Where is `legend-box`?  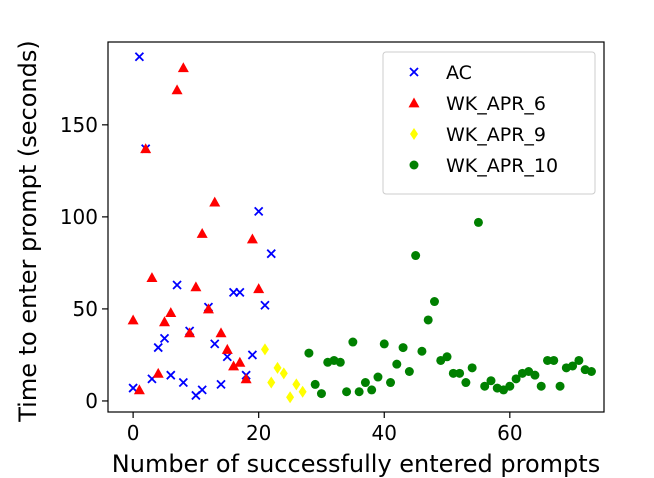 legend-box is located at coordinates (489, 123).